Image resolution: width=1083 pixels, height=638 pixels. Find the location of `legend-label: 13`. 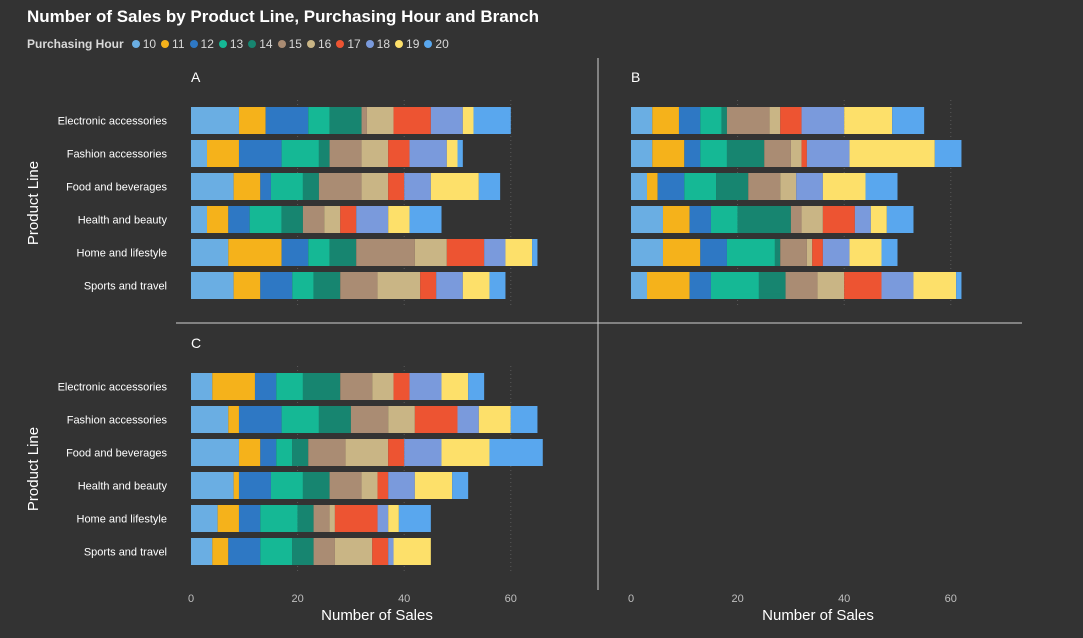

legend-label: 13 is located at coordinates (236, 44).